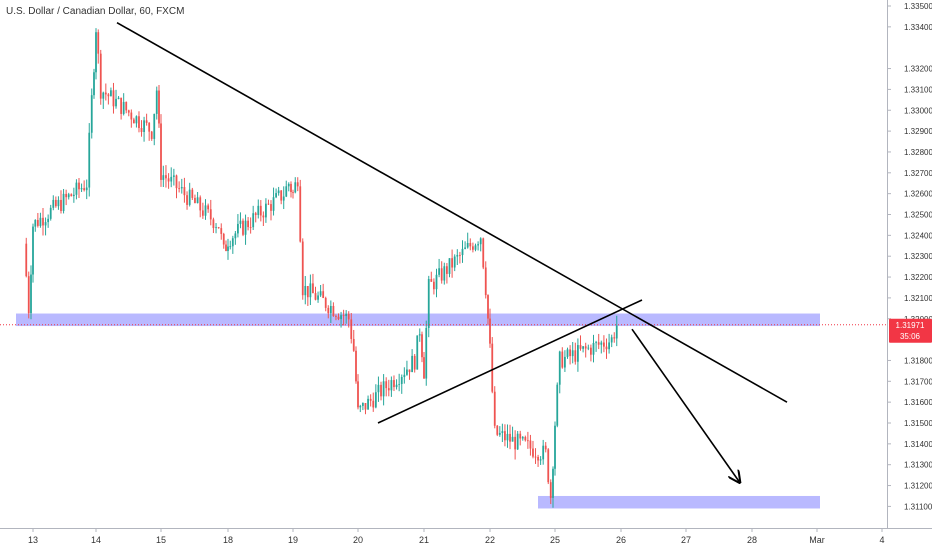  I want to click on time-tick-label: 22, so click(490, 540).